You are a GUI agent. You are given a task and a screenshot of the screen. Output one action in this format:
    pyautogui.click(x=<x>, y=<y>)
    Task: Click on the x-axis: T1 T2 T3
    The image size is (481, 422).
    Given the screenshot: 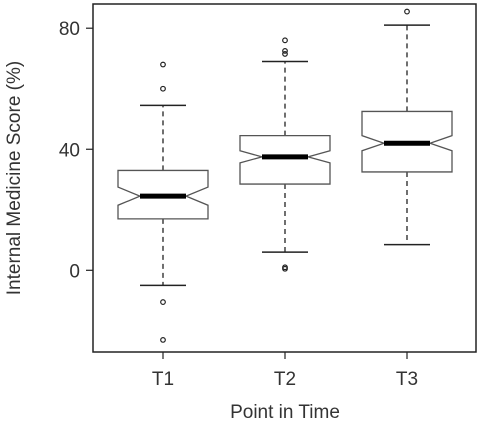 What is the action you would take?
    pyautogui.click(x=285, y=371)
    